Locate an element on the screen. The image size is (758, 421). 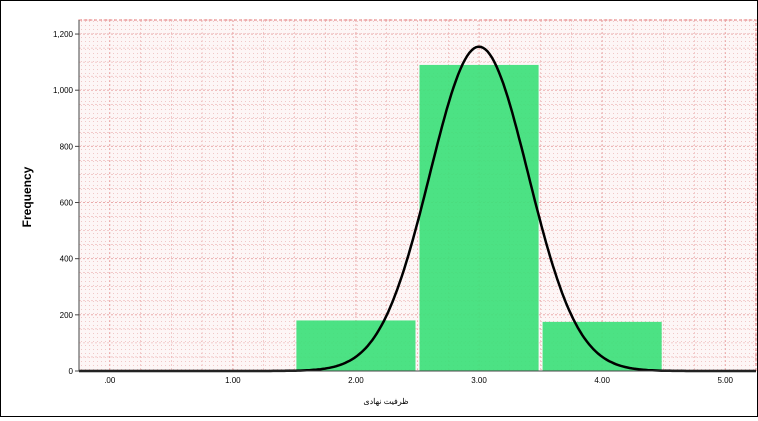
y-tick-label: 400 is located at coordinates (67, 259).